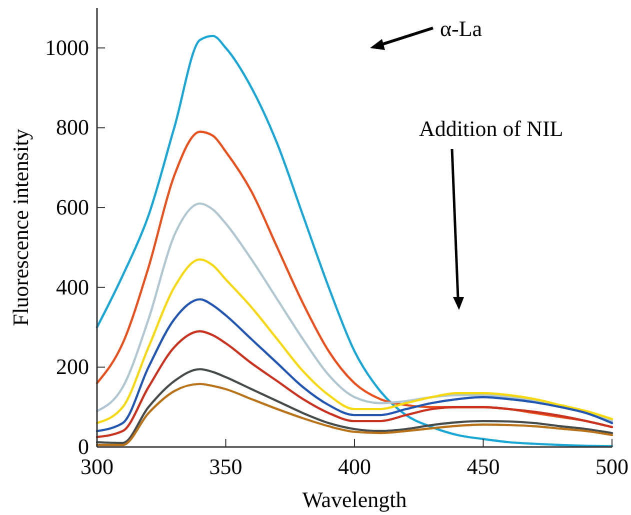 The image size is (631, 515). Describe the element at coordinates (612, 466) in the screenshot. I see `x-tick-label: 500` at that location.